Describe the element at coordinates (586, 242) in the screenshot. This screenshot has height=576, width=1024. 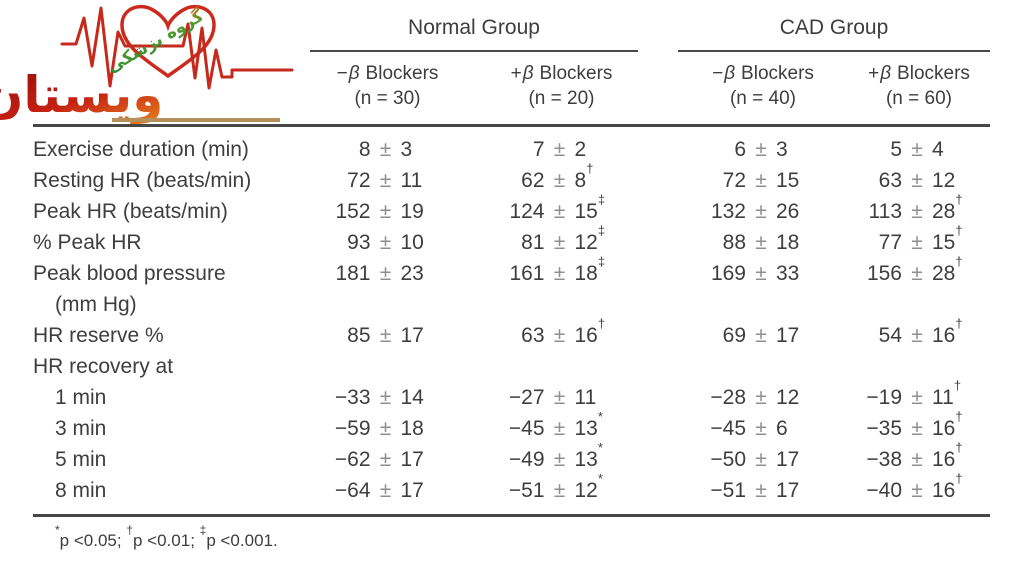
I see `sd-number: 12` at that location.